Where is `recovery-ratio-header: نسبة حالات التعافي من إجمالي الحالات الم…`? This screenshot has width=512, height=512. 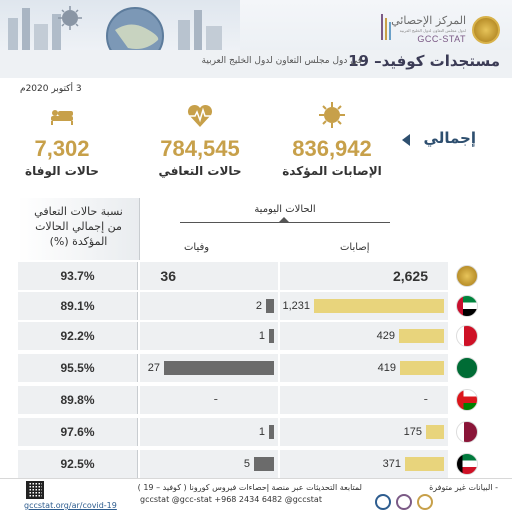
recovery-ratio-header: نسبة حالات التعافي من إجمالي الحالات الم… is located at coordinates (79, 229).